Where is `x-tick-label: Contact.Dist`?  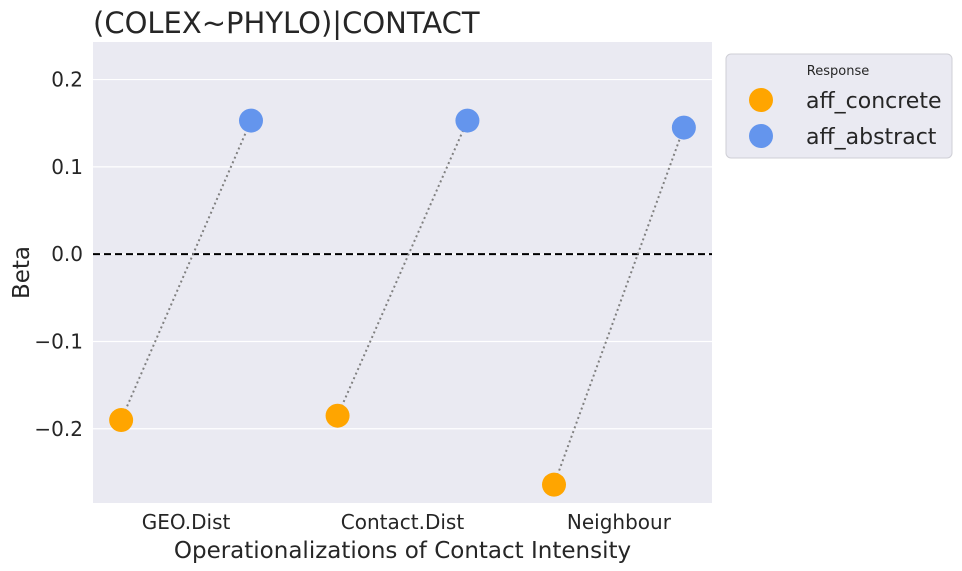 x-tick-label: Contact.Dist is located at coordinates (403, 522).